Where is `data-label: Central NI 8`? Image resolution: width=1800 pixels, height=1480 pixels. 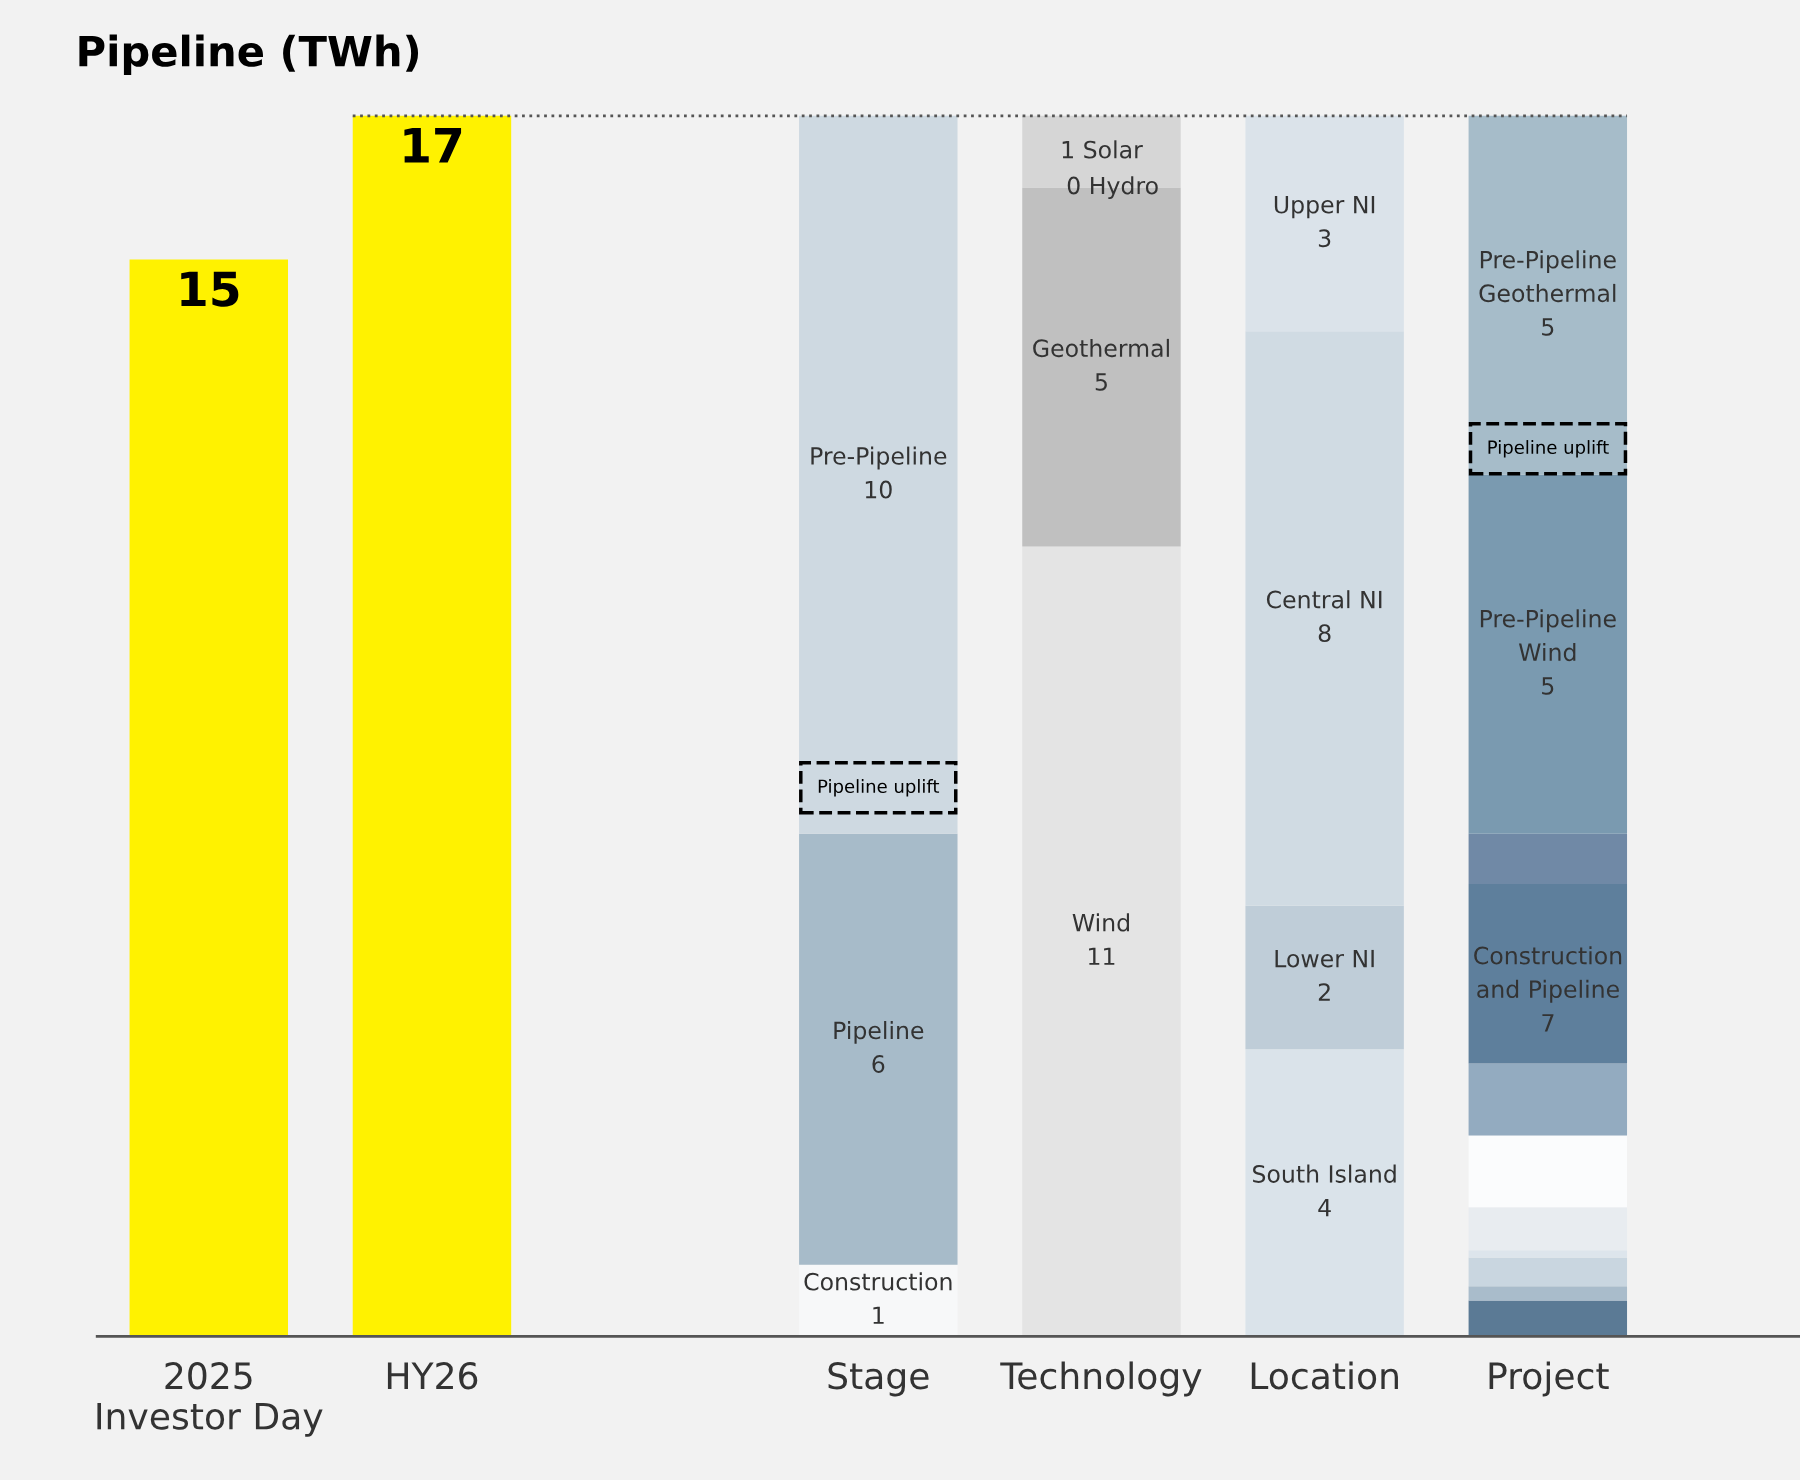 data-label: Central NI 8 is located at coordinates (1324, 616).